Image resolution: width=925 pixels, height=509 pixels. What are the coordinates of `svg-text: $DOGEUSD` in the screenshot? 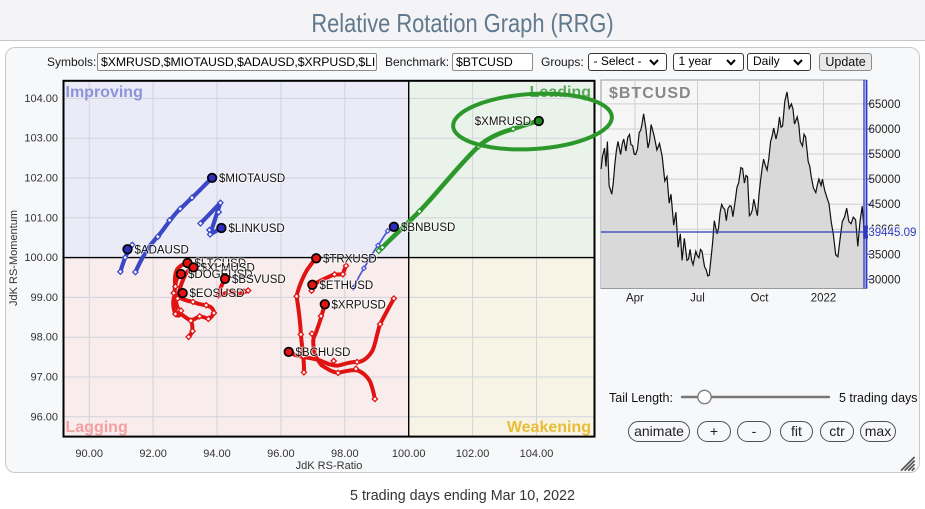 It's located at (220, 275).